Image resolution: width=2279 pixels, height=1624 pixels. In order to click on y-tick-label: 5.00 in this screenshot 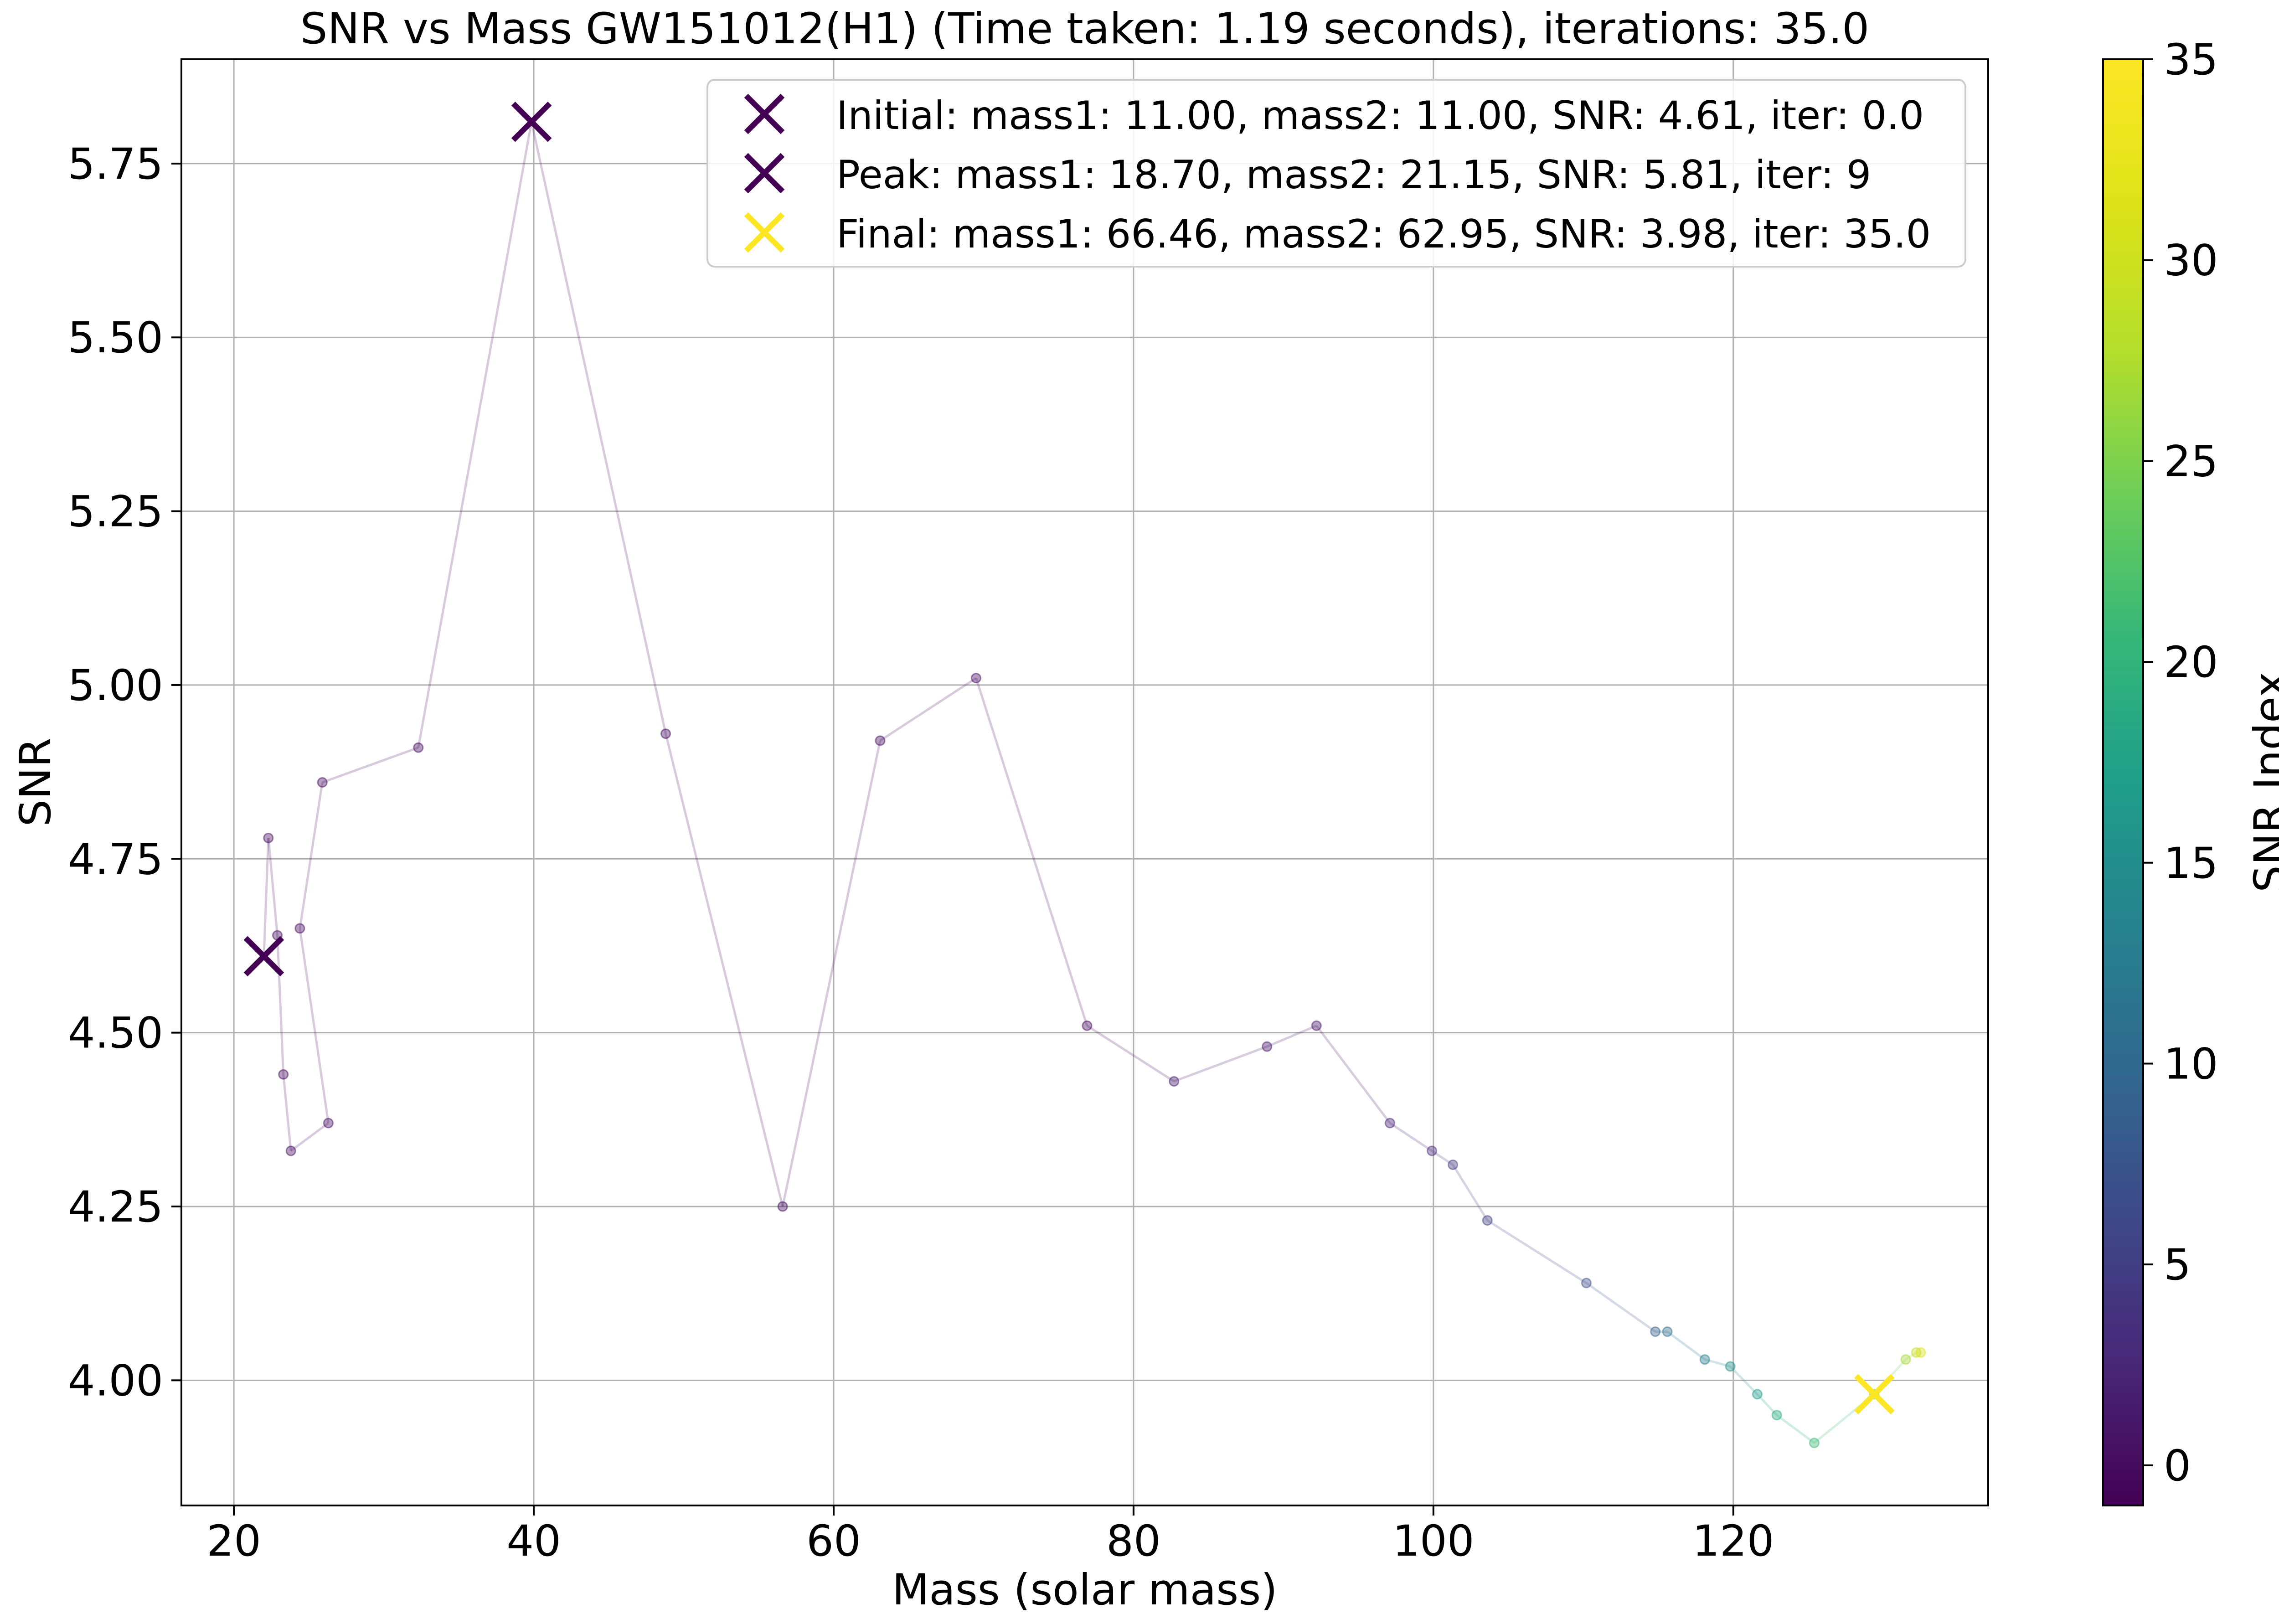, I will do `click(115, 686)`.